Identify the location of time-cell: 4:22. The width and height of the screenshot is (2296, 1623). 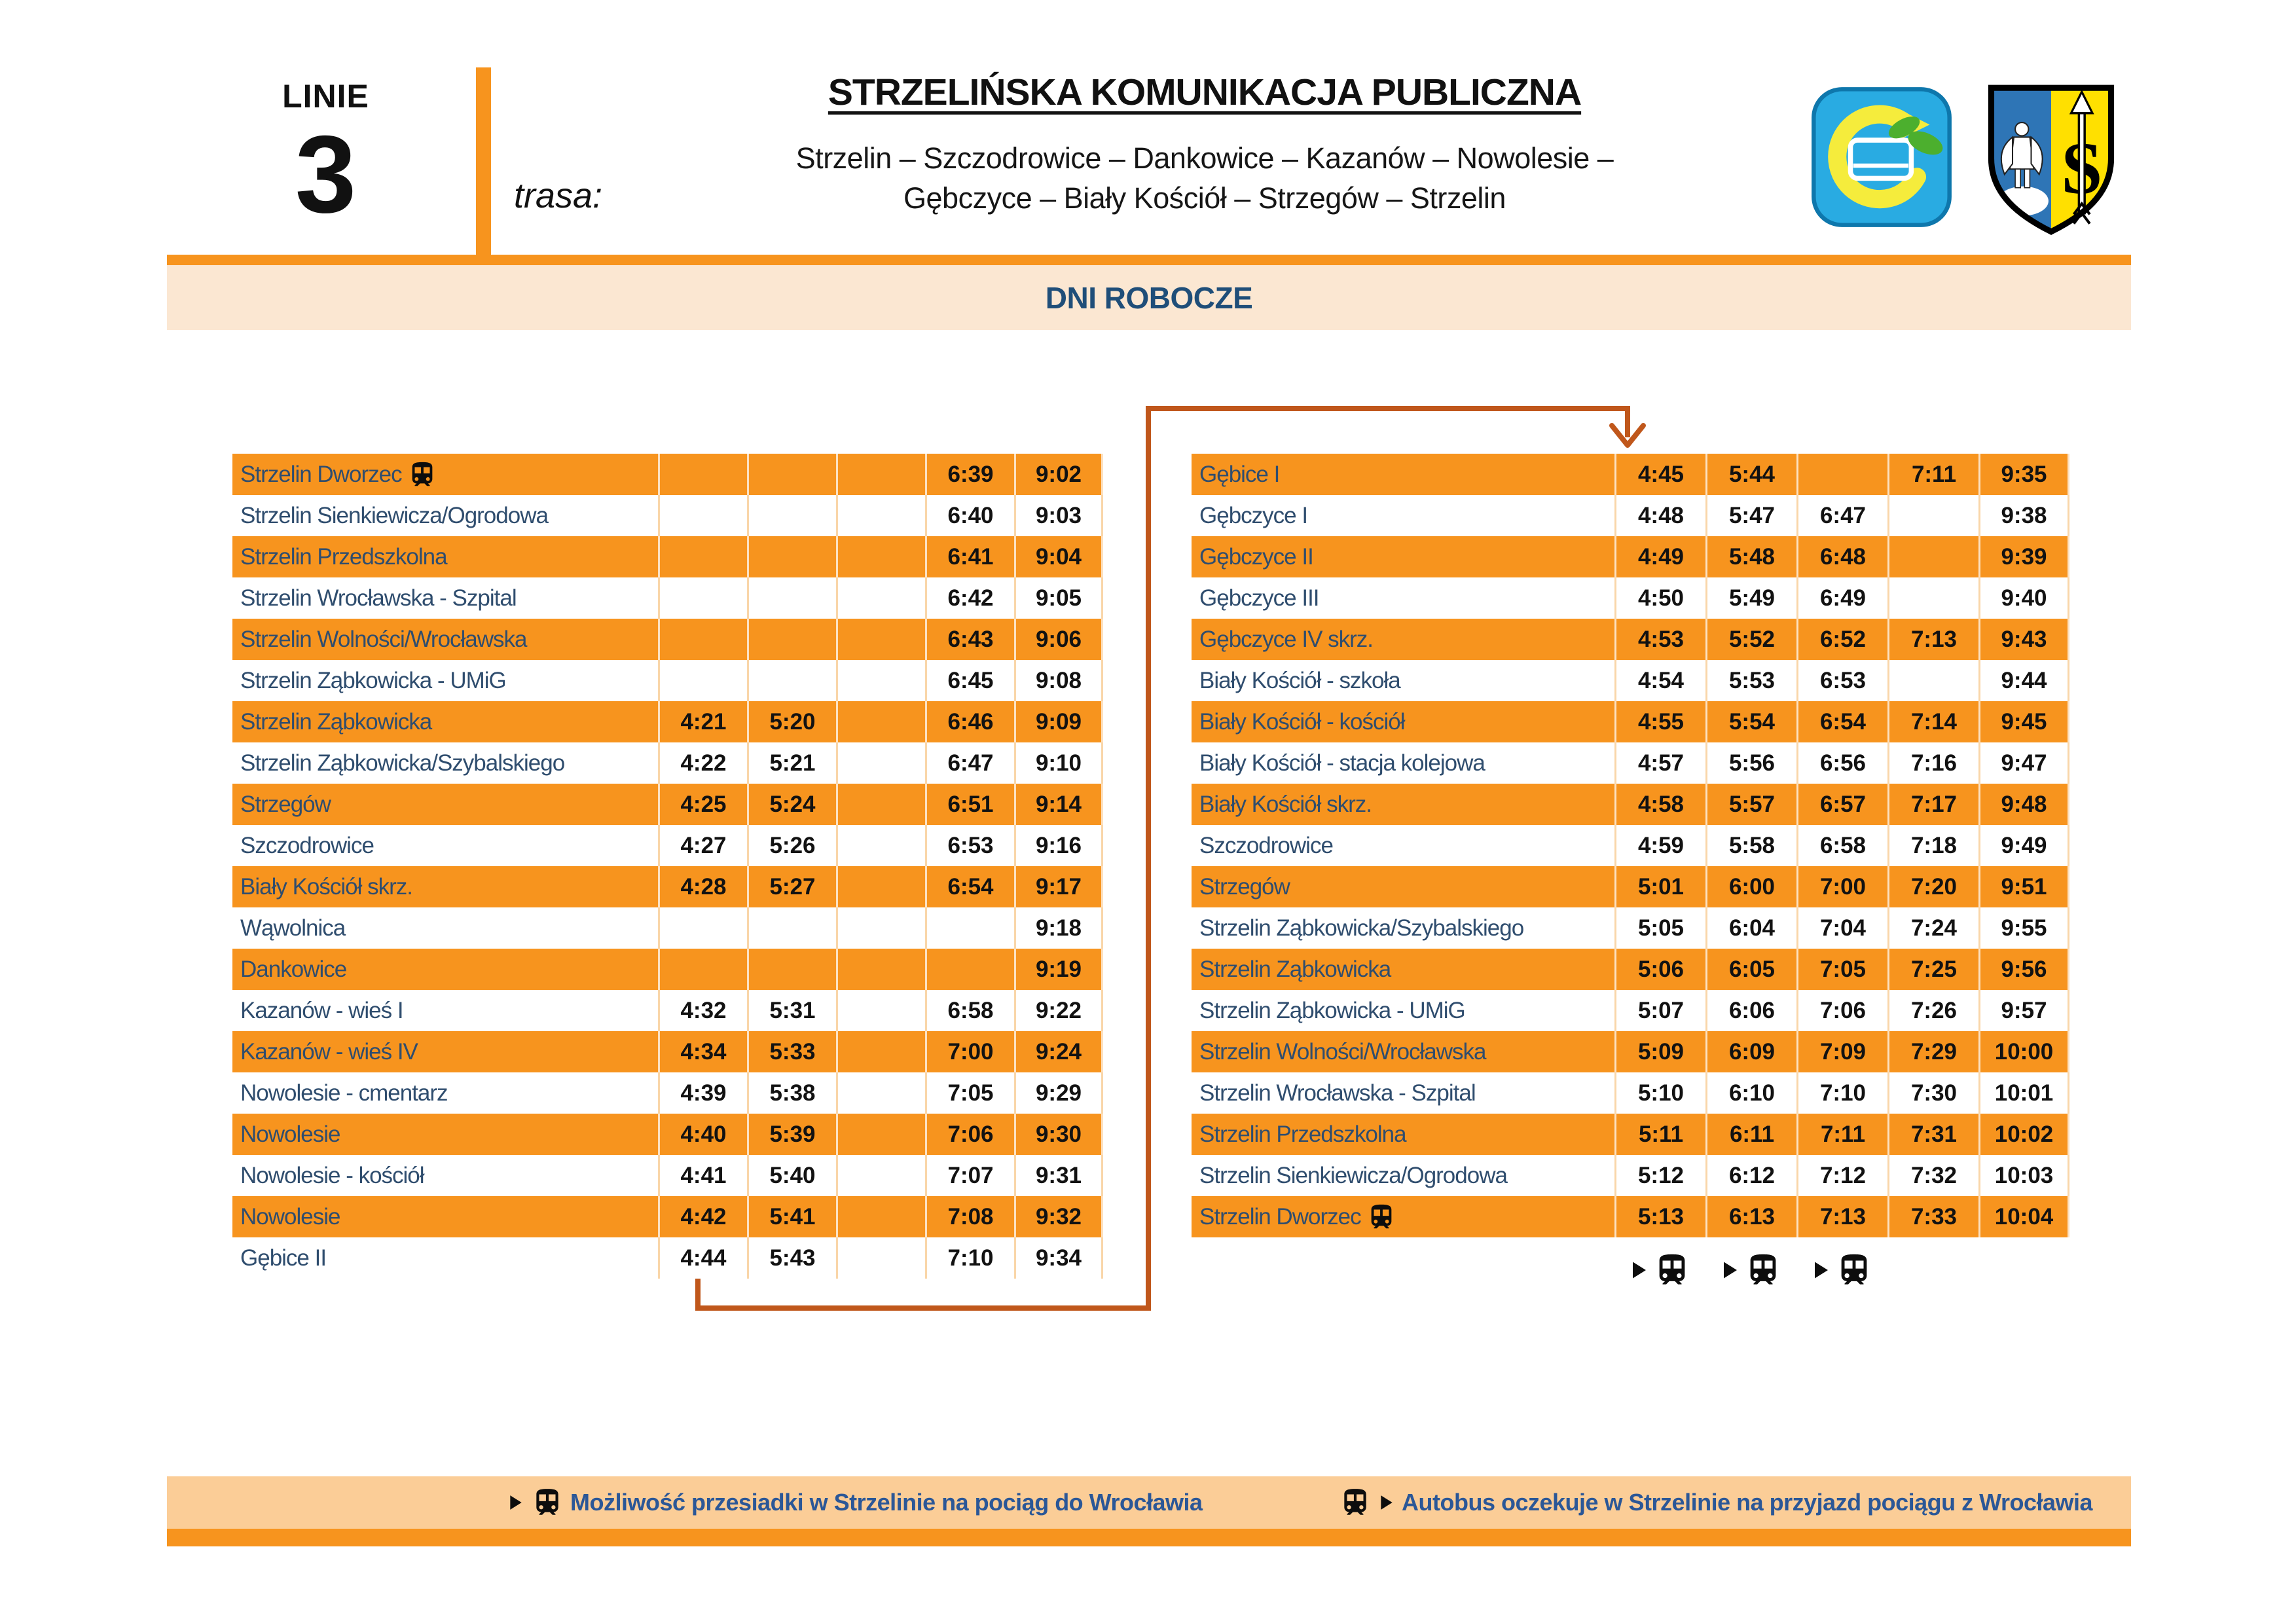
(702, 763).